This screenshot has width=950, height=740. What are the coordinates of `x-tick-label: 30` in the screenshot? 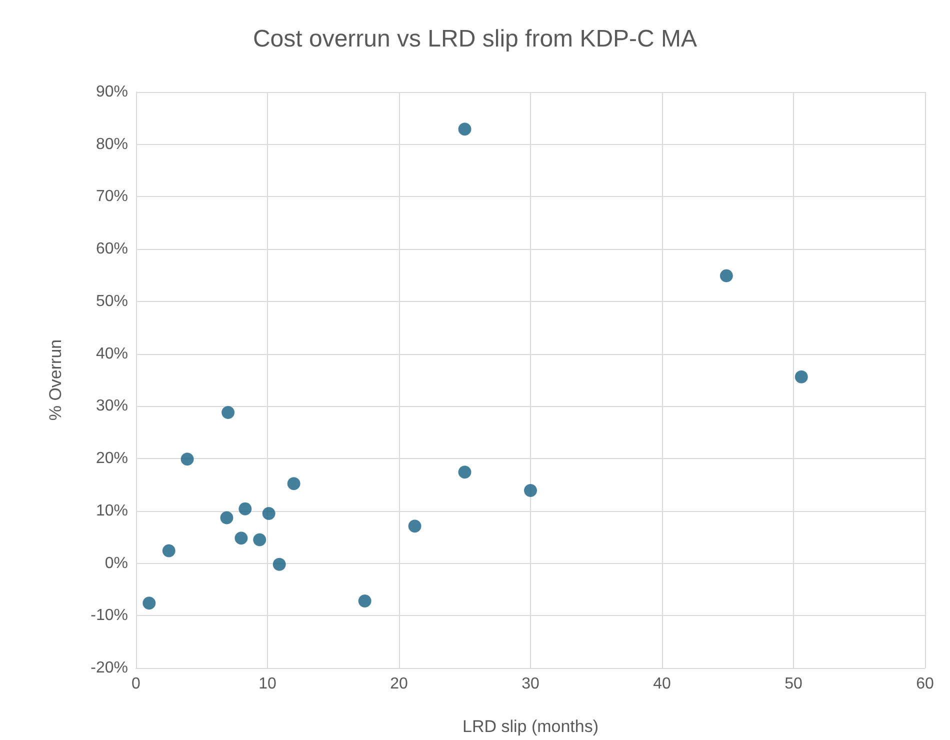 It's located at (531, 684).